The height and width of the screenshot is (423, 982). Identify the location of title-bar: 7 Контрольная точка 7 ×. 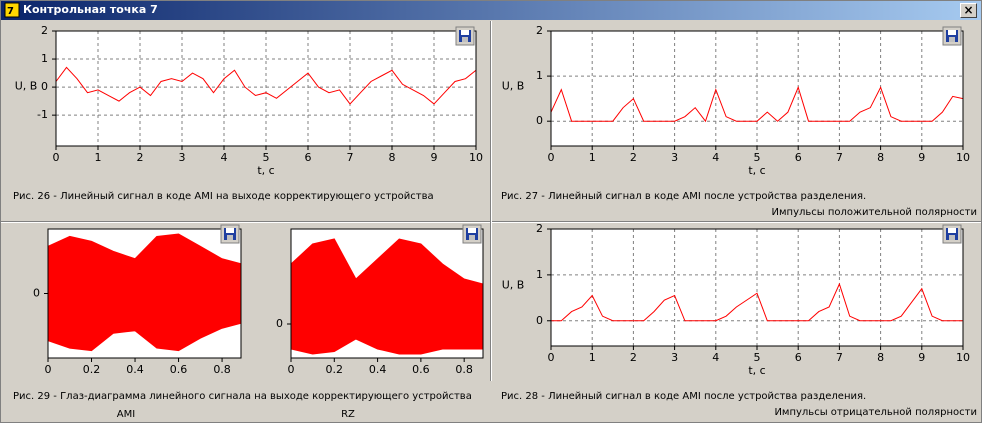
(491, 10).